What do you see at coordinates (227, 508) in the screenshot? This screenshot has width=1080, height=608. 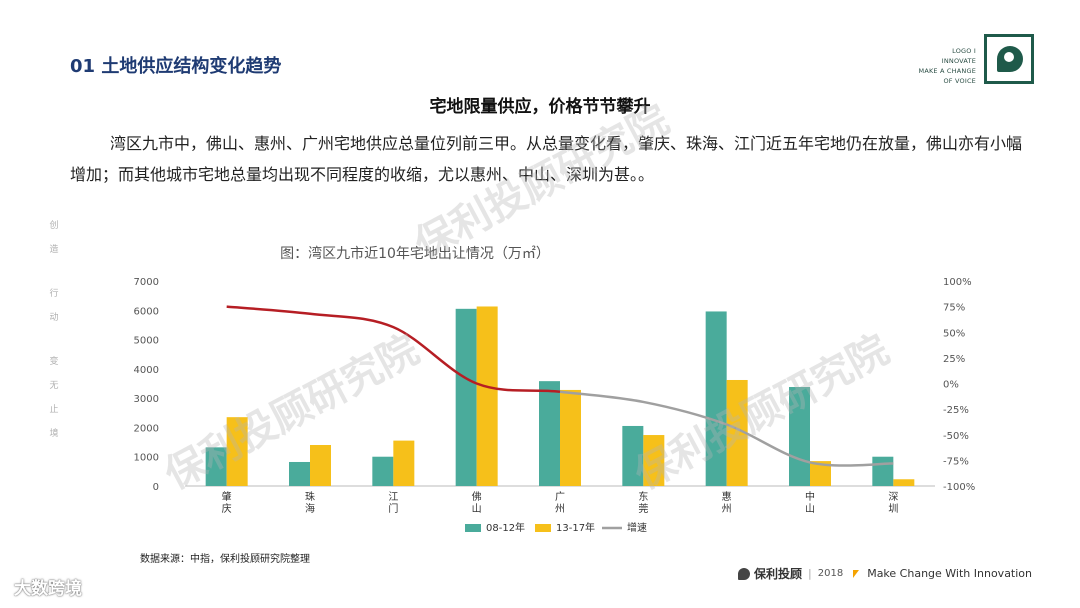 I see `category-label-0-1: 庆` at bounding box center [227, 508].